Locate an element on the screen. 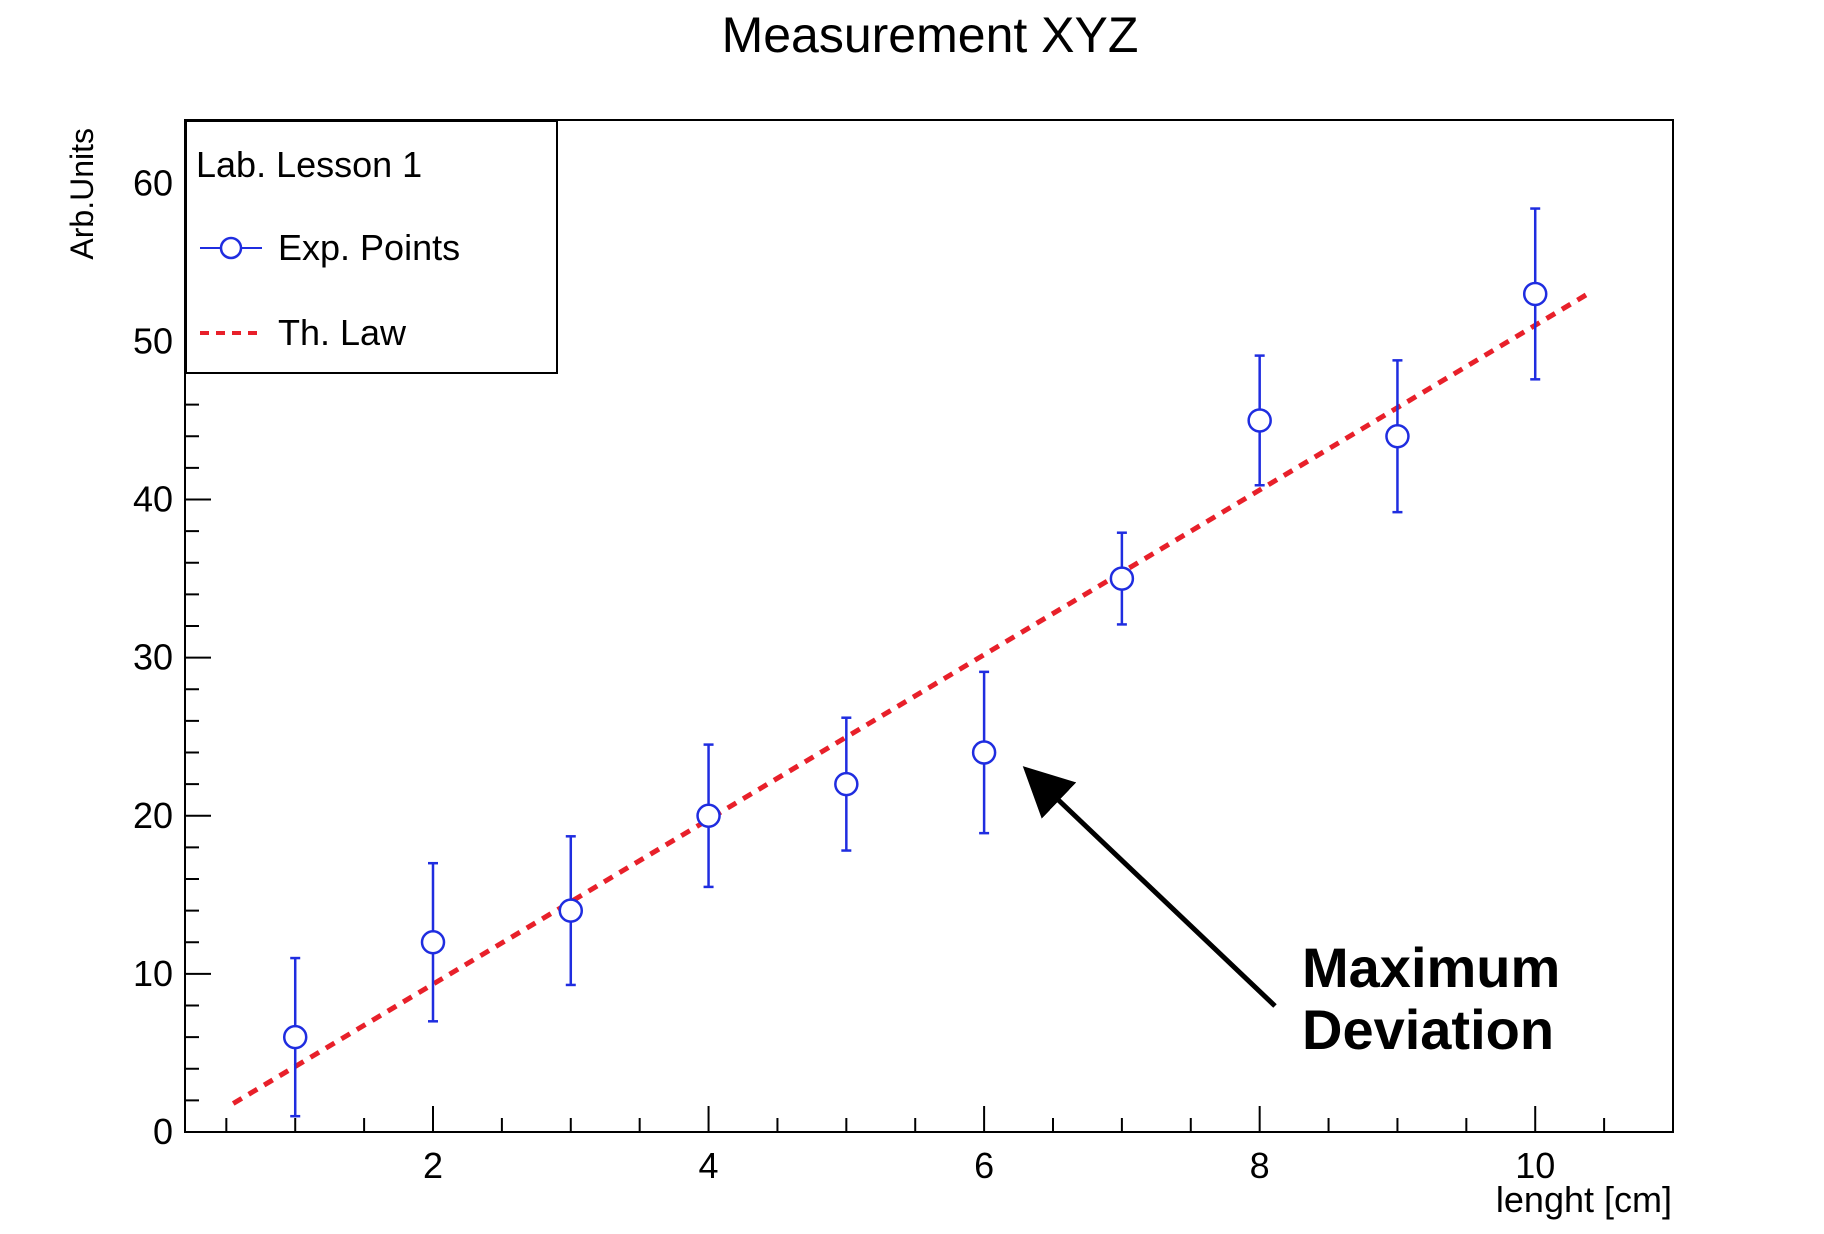  y-tick-label: 20 is located at coordinates (153, 815).